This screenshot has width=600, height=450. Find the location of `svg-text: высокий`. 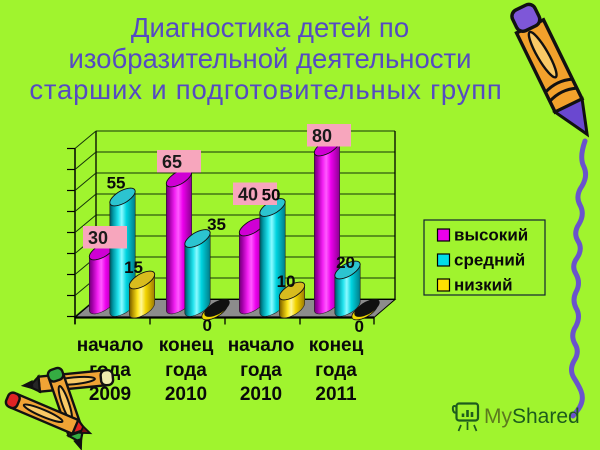

svg-text: высокий is located at coordinates (491, 235).